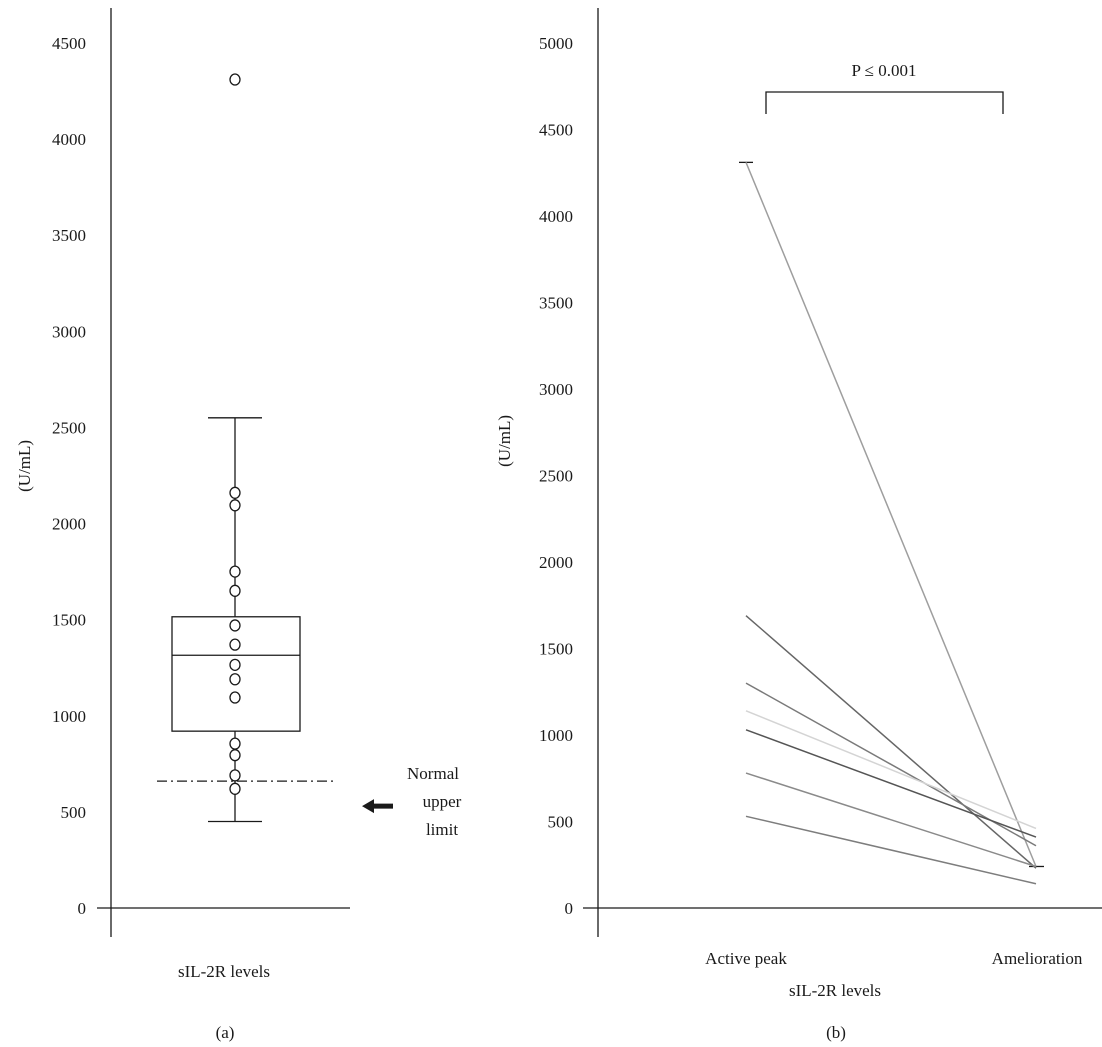 The width and height of the screenshot is (1102, 1047). Describe the element at coordinates (442, 801) in the screenshot. I see `normal-upper-limit-label: upper` at that location.